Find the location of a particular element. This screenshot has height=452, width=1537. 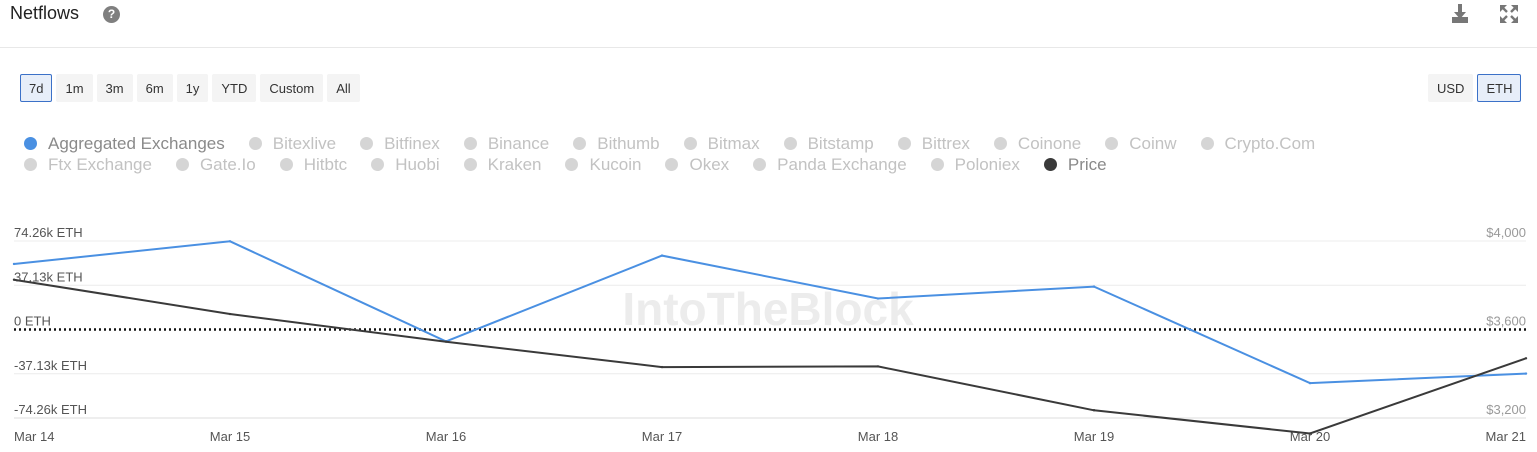

expand-icon is located at coordinates (1509, 14).